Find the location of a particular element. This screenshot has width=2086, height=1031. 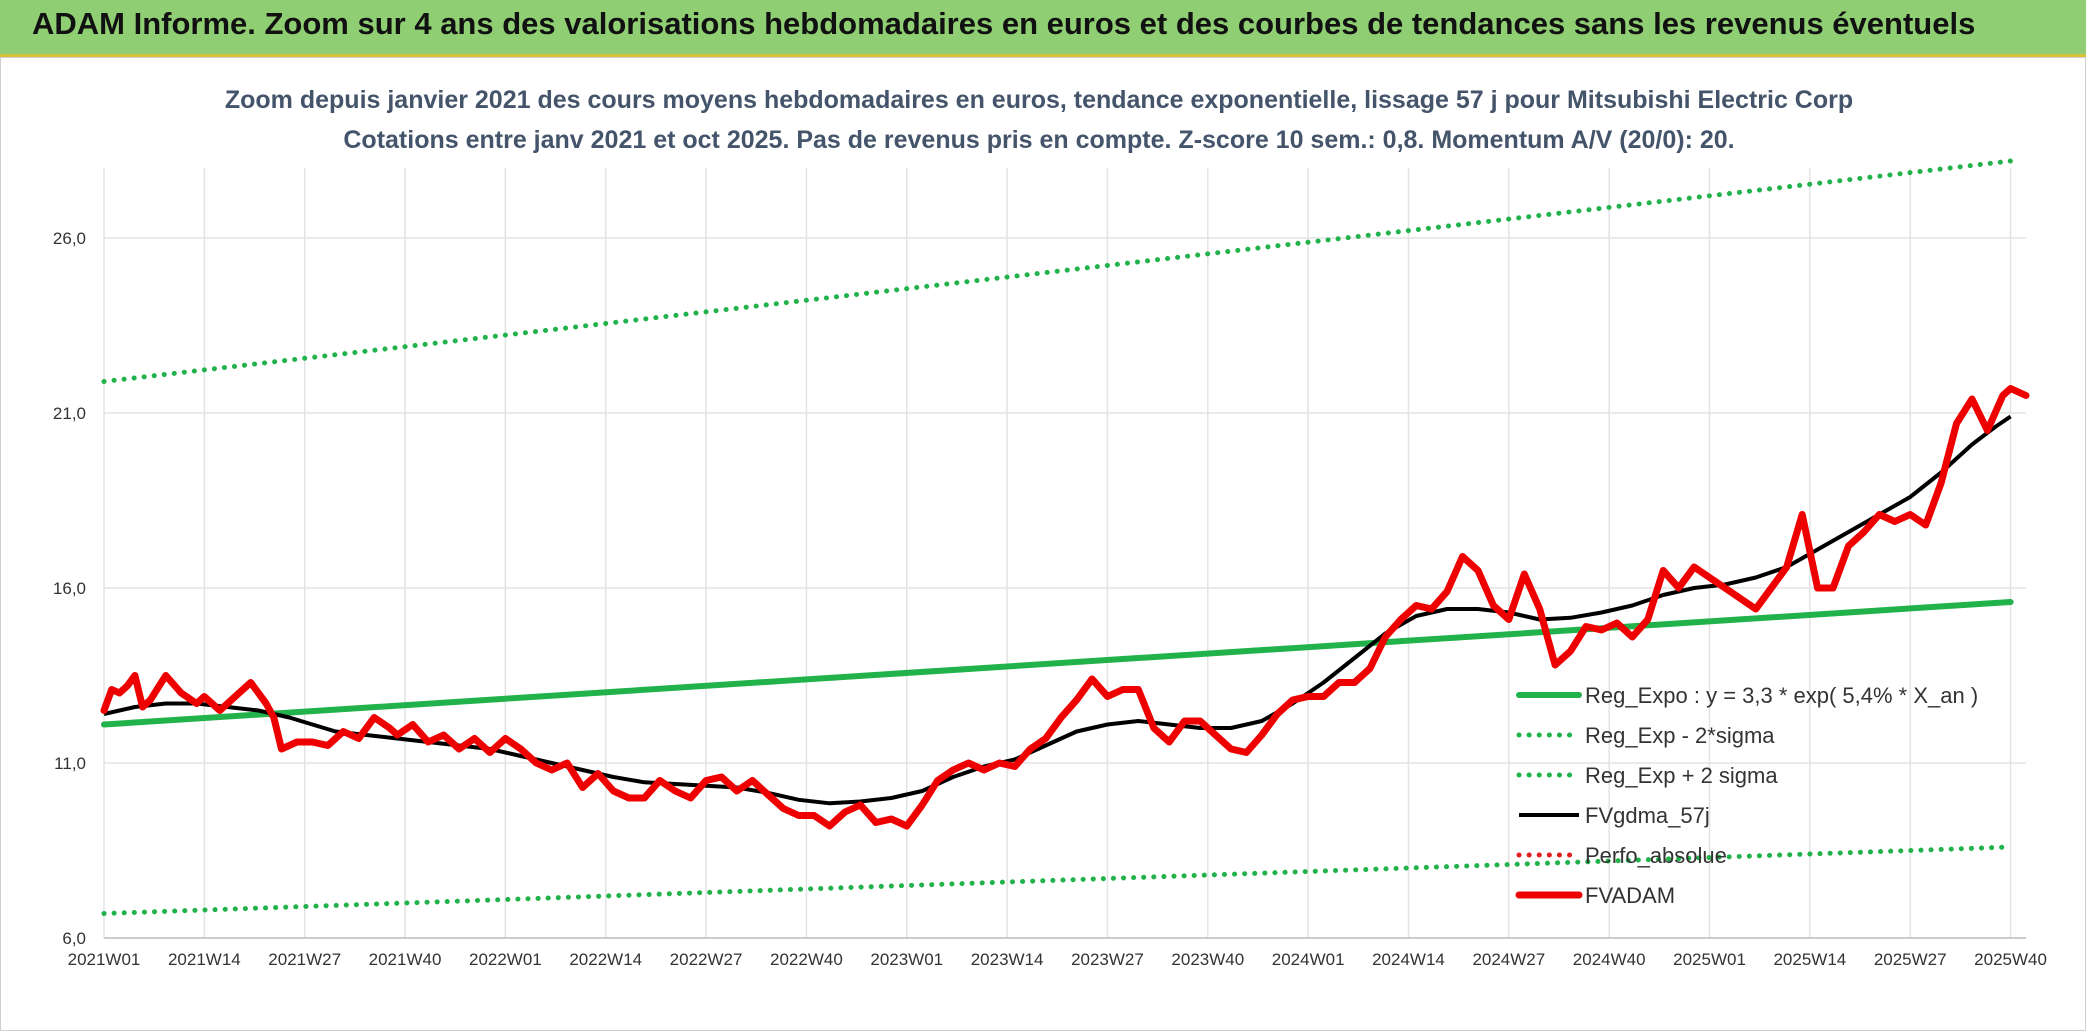

x-tick-label: 2021W40 is located at coordinates (405, 959).